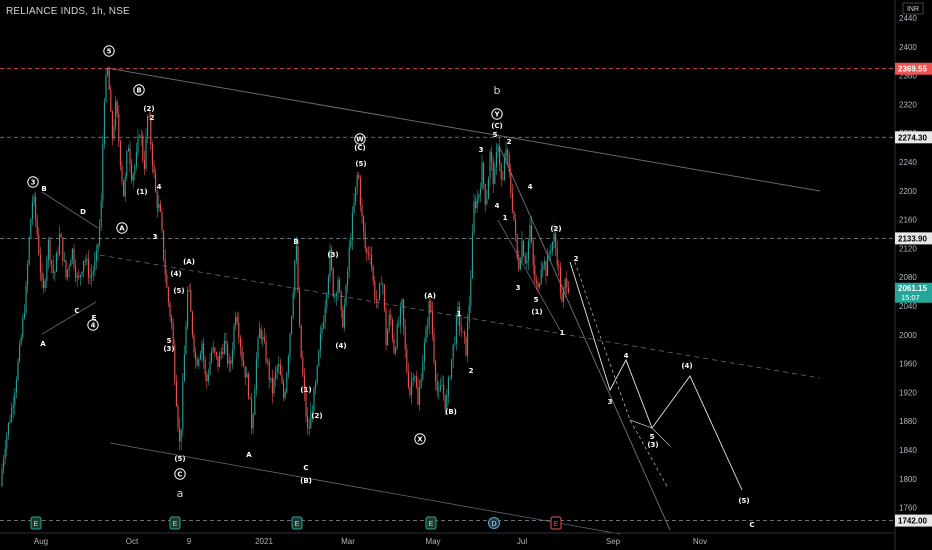  What do you see at coordinates (141, 192) in the screenshot?
I see `wave-label-text: (1)` at bounding box center [141, 192].